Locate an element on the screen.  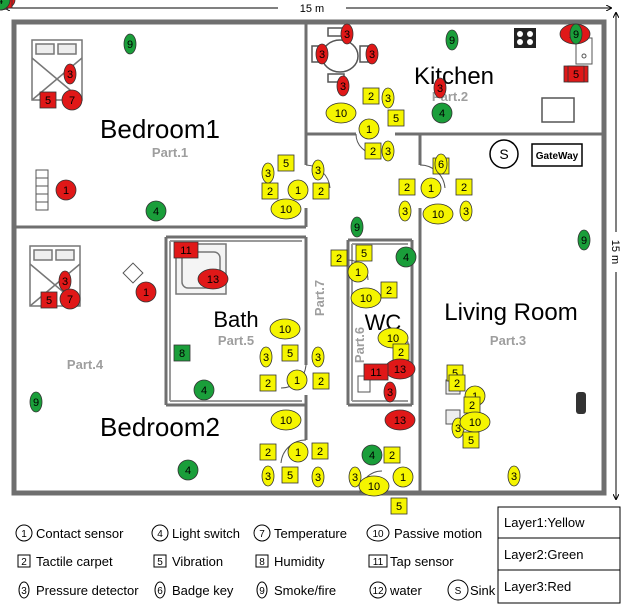
legend-symbol-number: 8 is located at coordinates (262, 562).